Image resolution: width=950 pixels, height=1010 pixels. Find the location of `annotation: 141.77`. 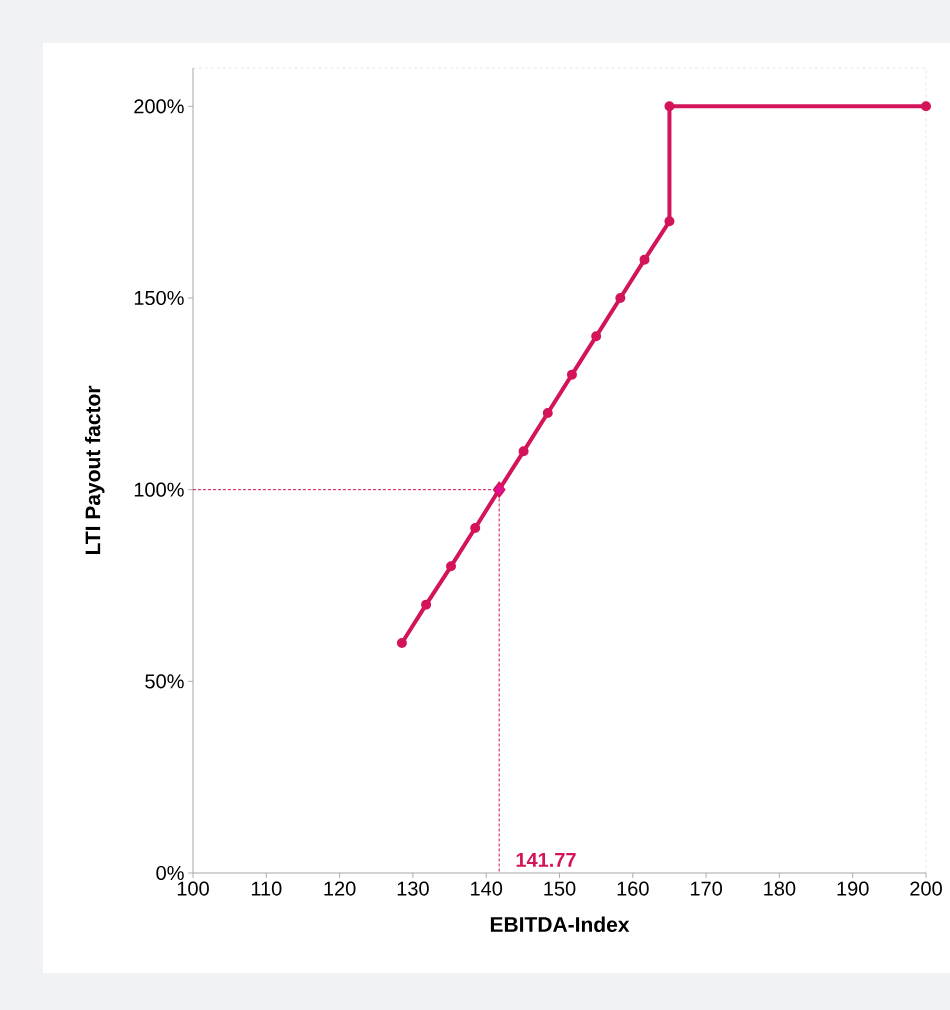

annotation: 141.77 is located at coordinates (546, 860).